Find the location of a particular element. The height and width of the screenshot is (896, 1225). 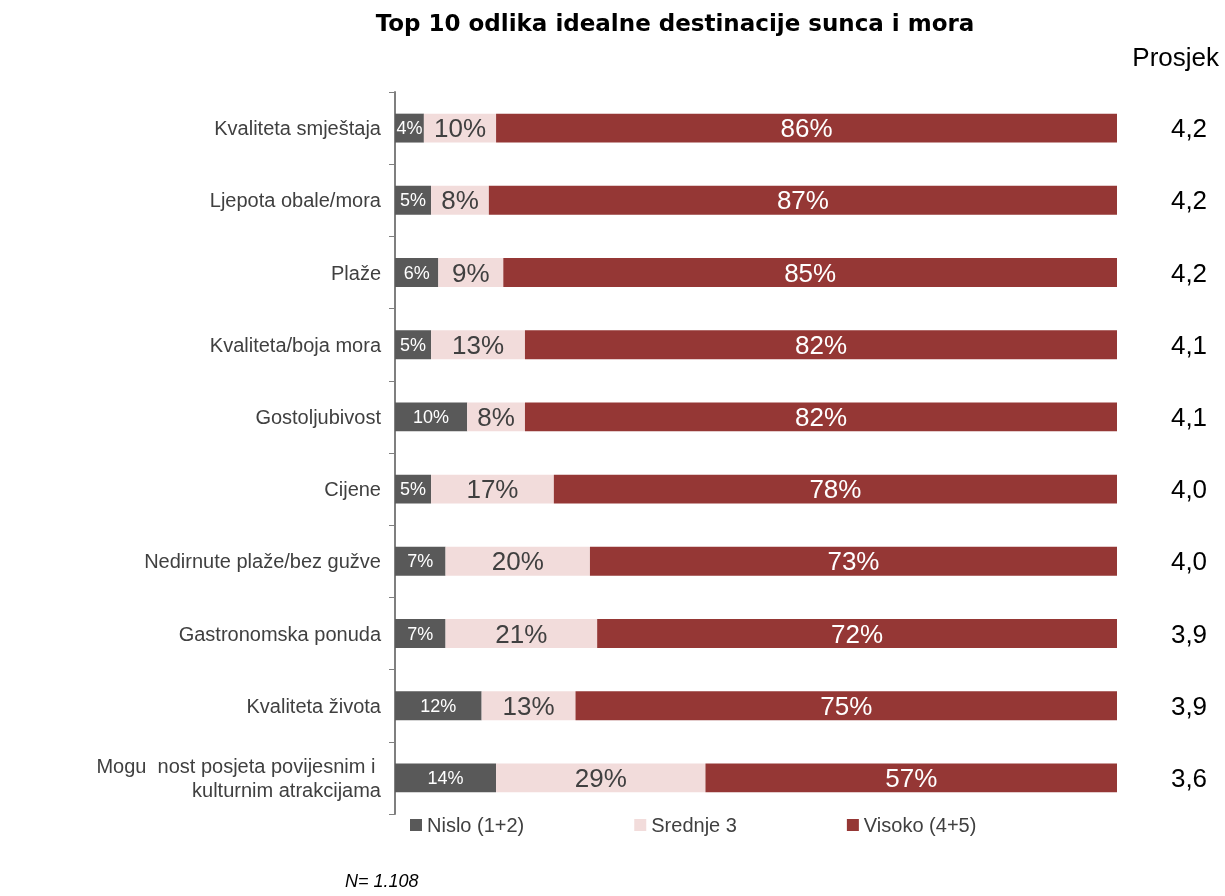

y-tick-label: Kvaliteta/boja mora is located at coordinates (295, 344).